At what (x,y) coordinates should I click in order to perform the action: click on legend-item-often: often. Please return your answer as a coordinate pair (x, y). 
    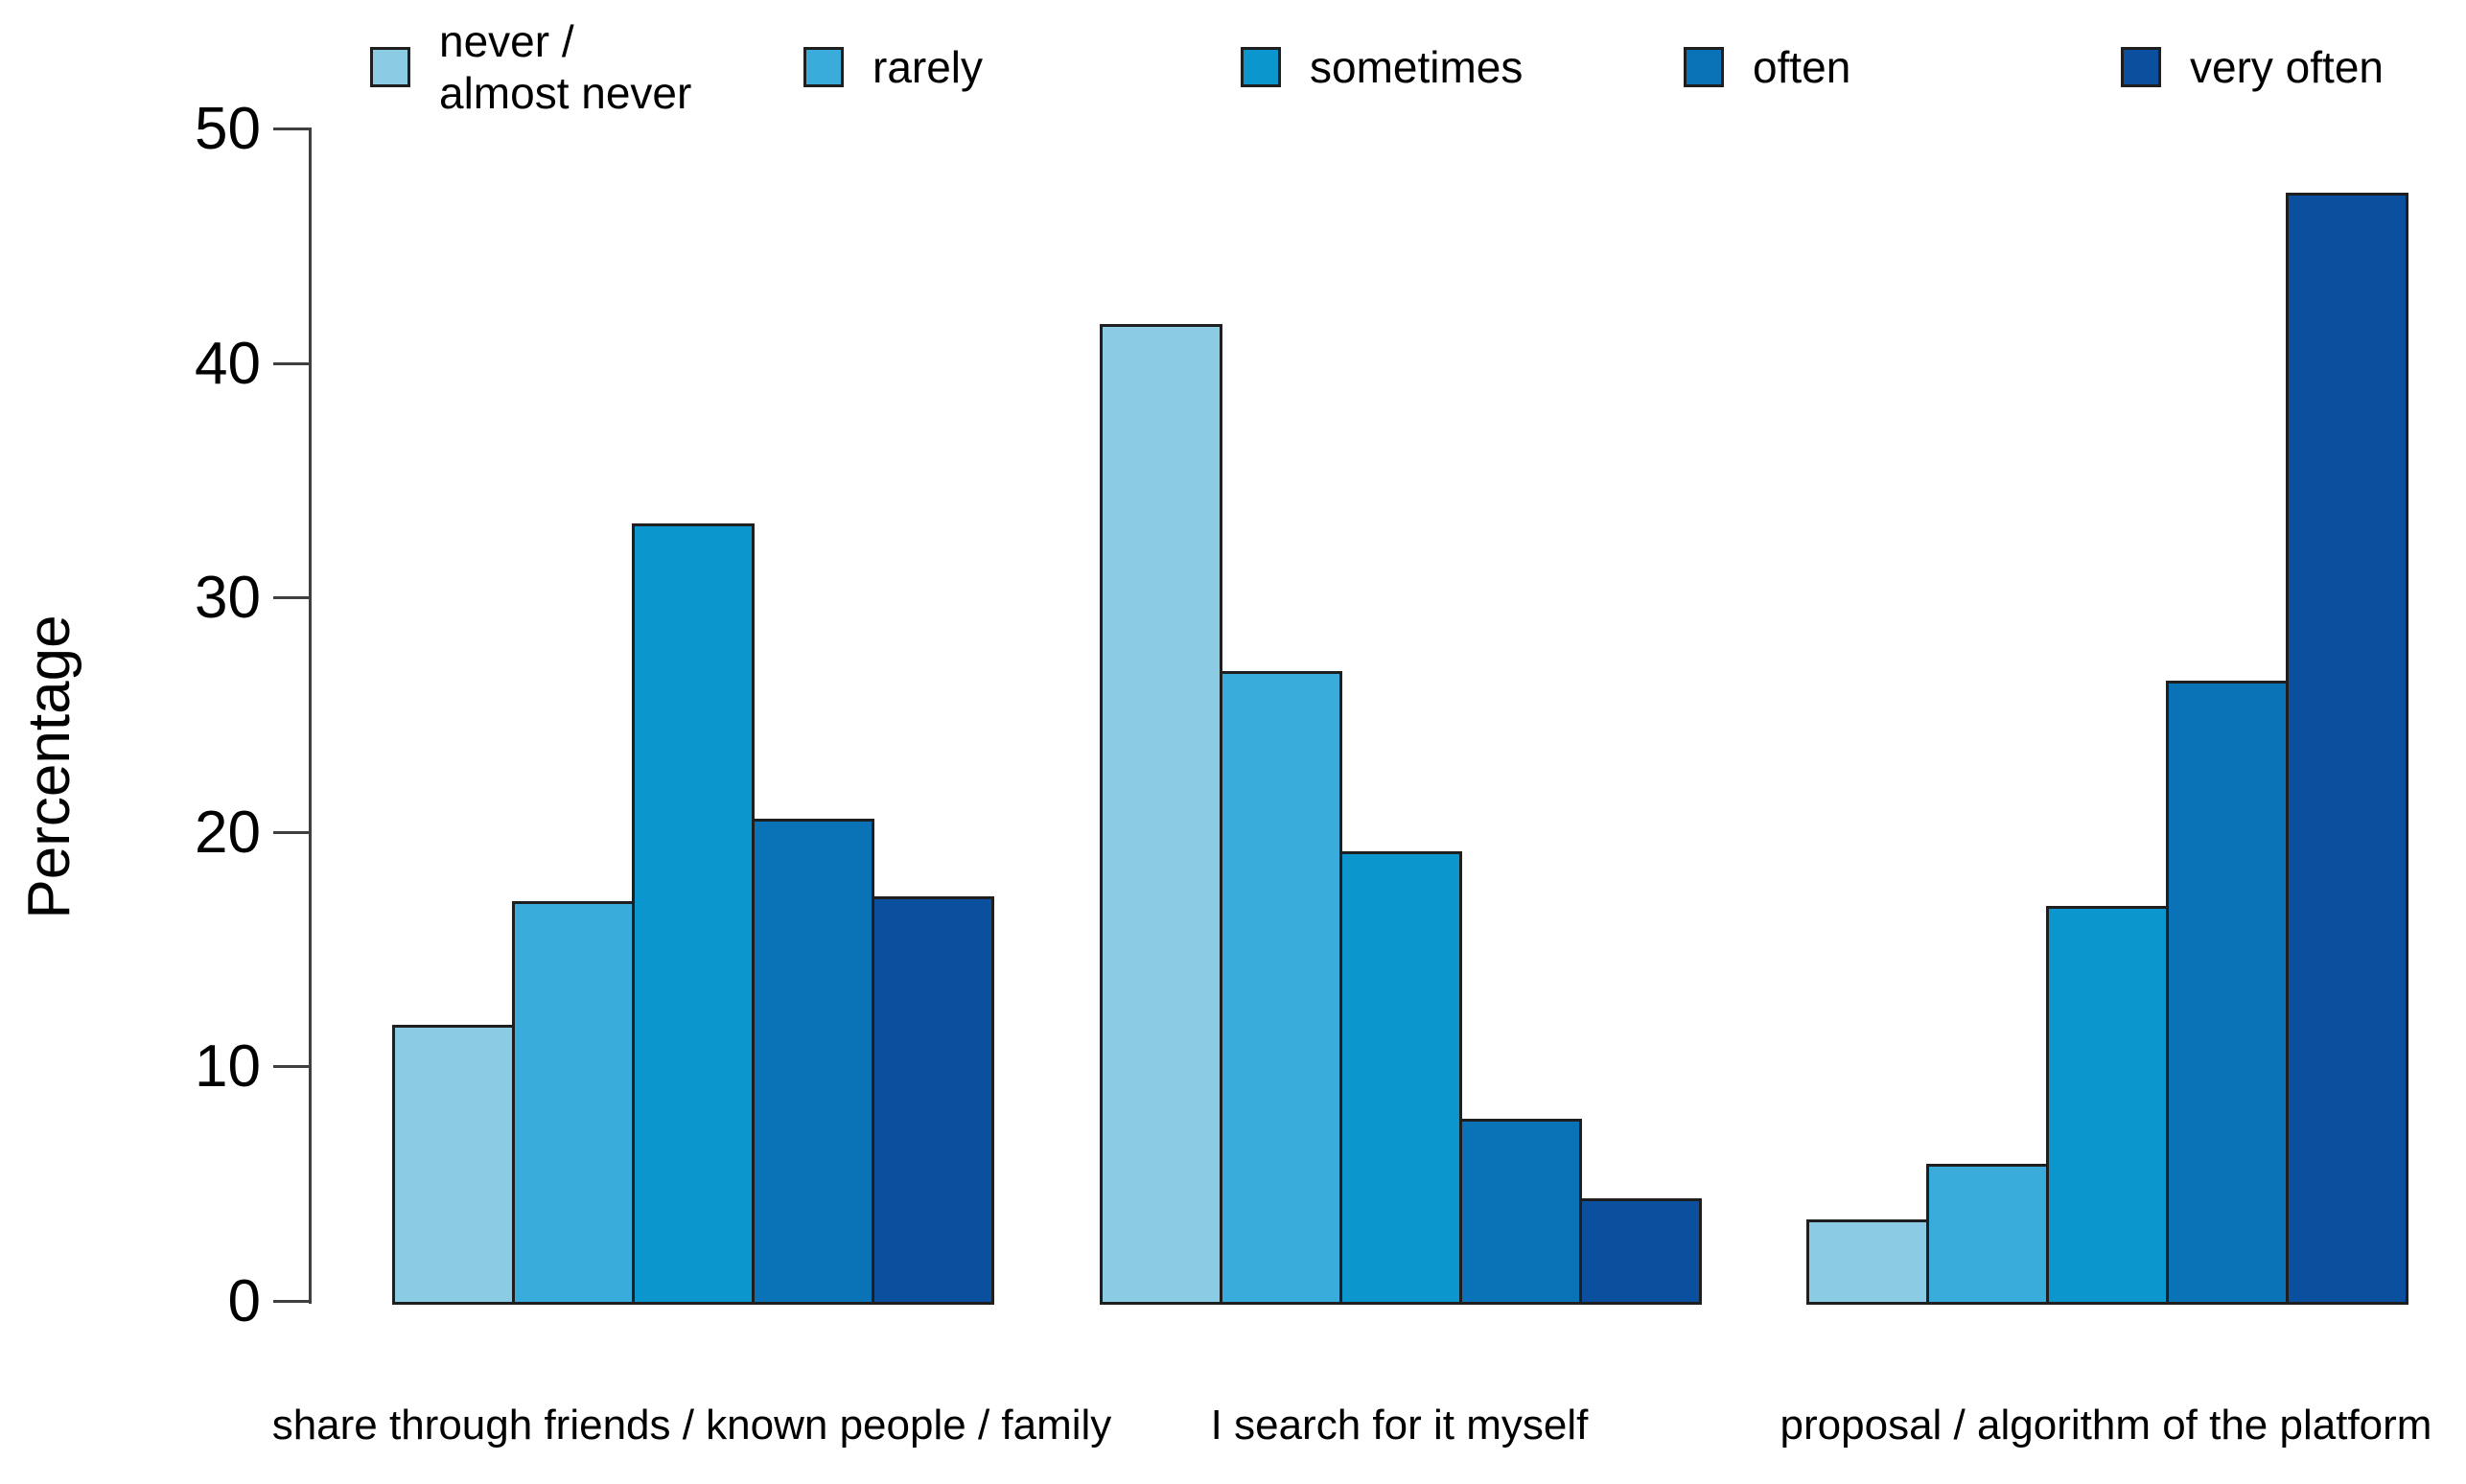
    Looking at the image, I should click on (1767, 67).